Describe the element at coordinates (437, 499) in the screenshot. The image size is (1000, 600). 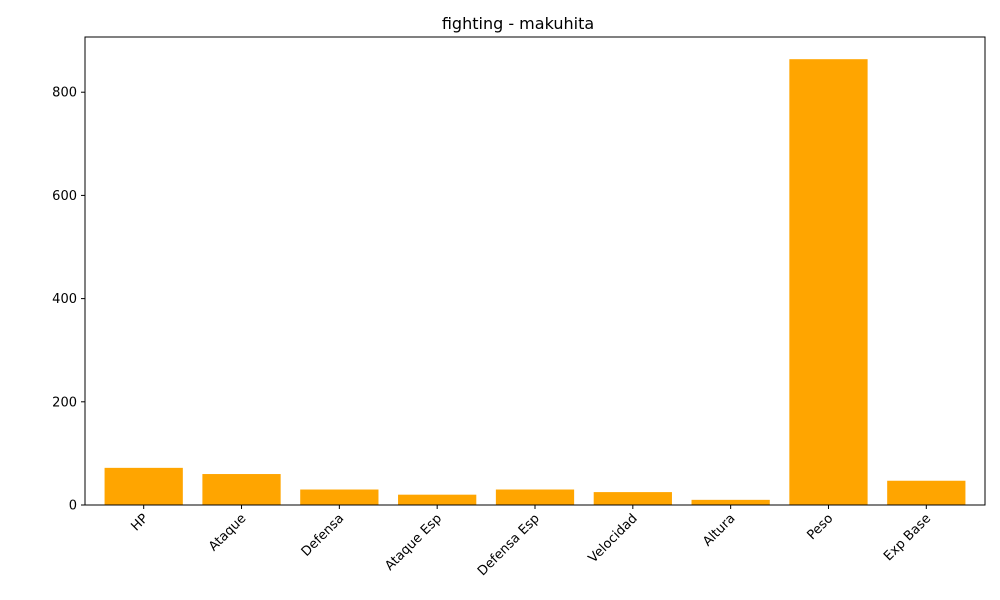
I see `bar-ataque-esp` at that location.